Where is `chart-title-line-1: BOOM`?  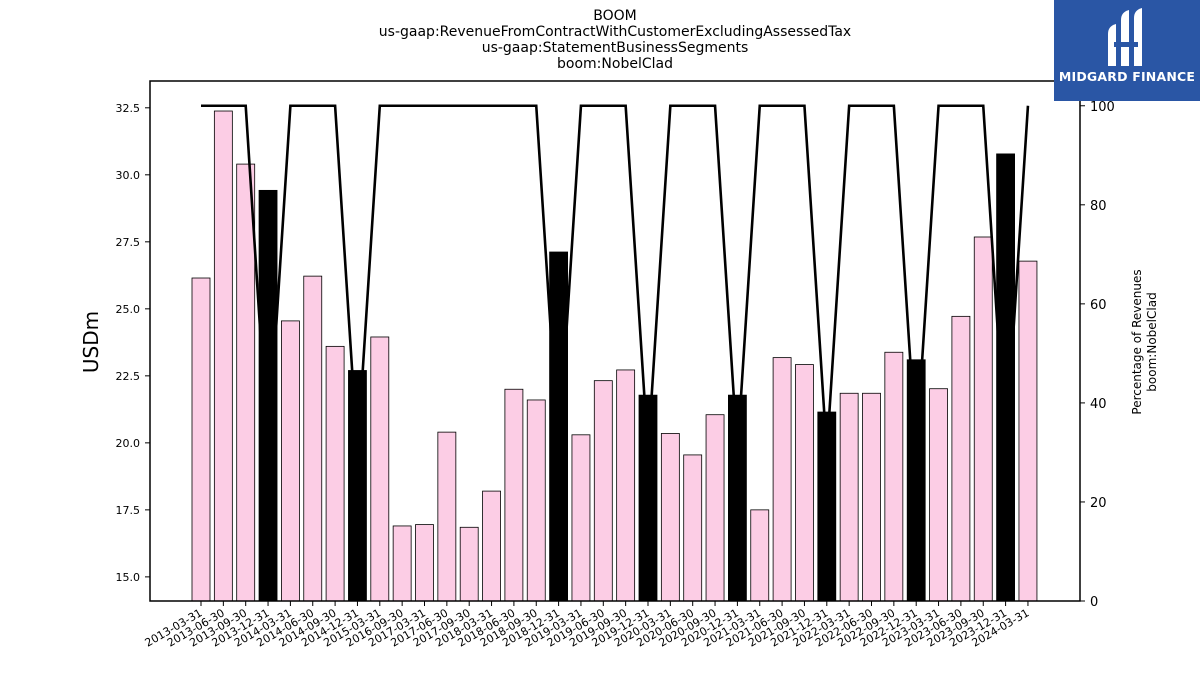 chart-title-line-1: BOOM is located at coordinates (615, 16).